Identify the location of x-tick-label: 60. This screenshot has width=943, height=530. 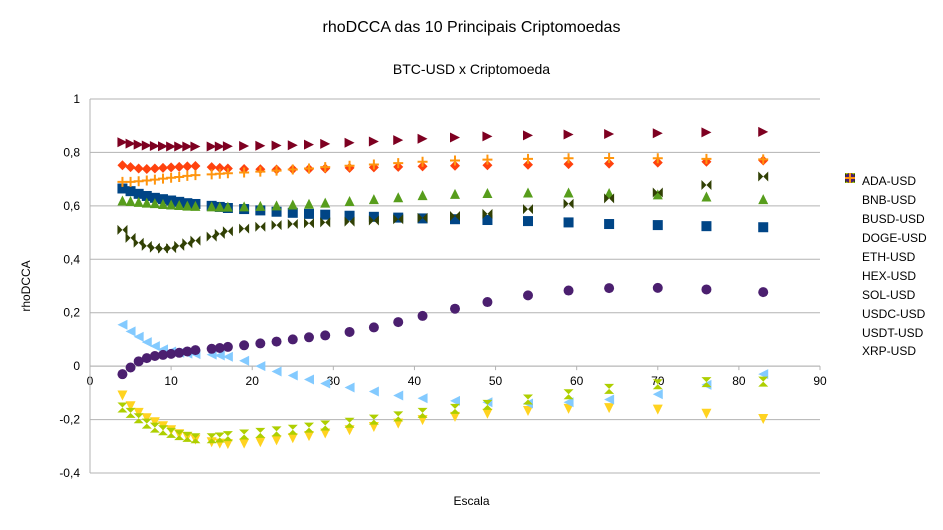
(577, 381).